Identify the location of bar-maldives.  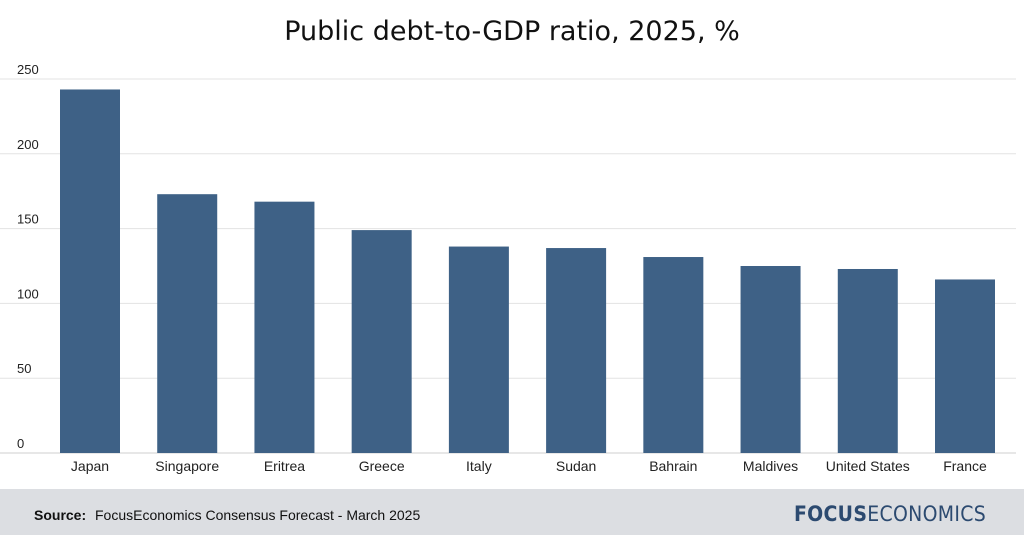
(770, 359).